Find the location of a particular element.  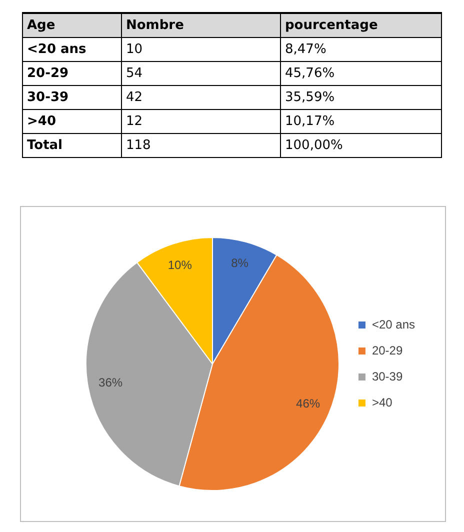

text: <20 ans is located at coordinates (72, 50).